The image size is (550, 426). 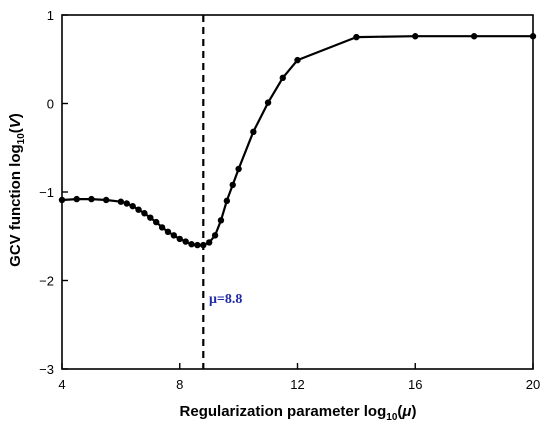 I want to click on x-tick-label: 12, so click(x=297, y=384).